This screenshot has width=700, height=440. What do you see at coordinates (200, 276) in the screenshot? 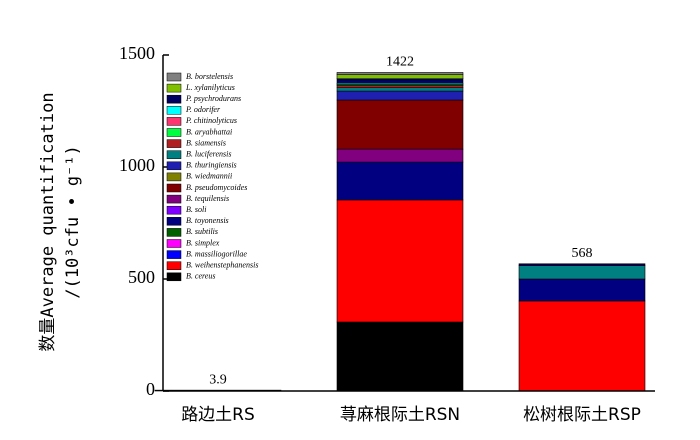
I see `legend-label: B. cereus` at bounding box center [200, 276].